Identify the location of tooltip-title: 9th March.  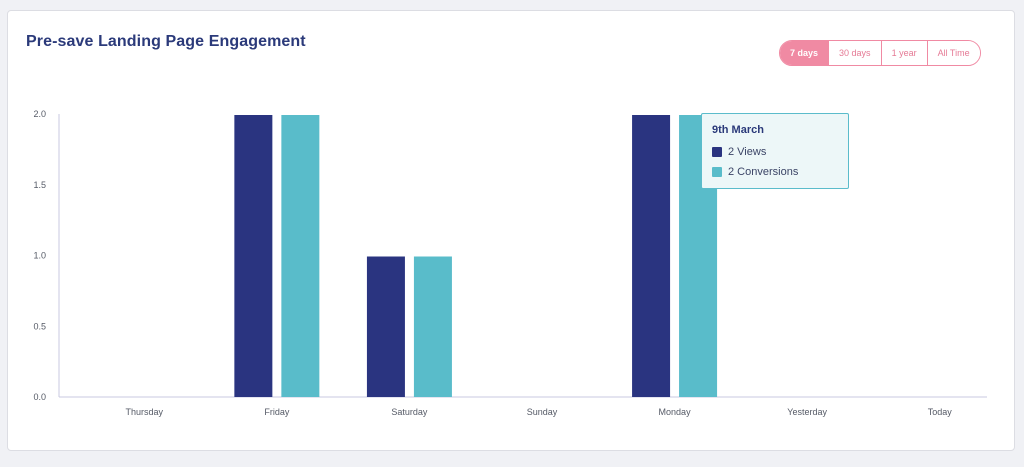
(738, 130).